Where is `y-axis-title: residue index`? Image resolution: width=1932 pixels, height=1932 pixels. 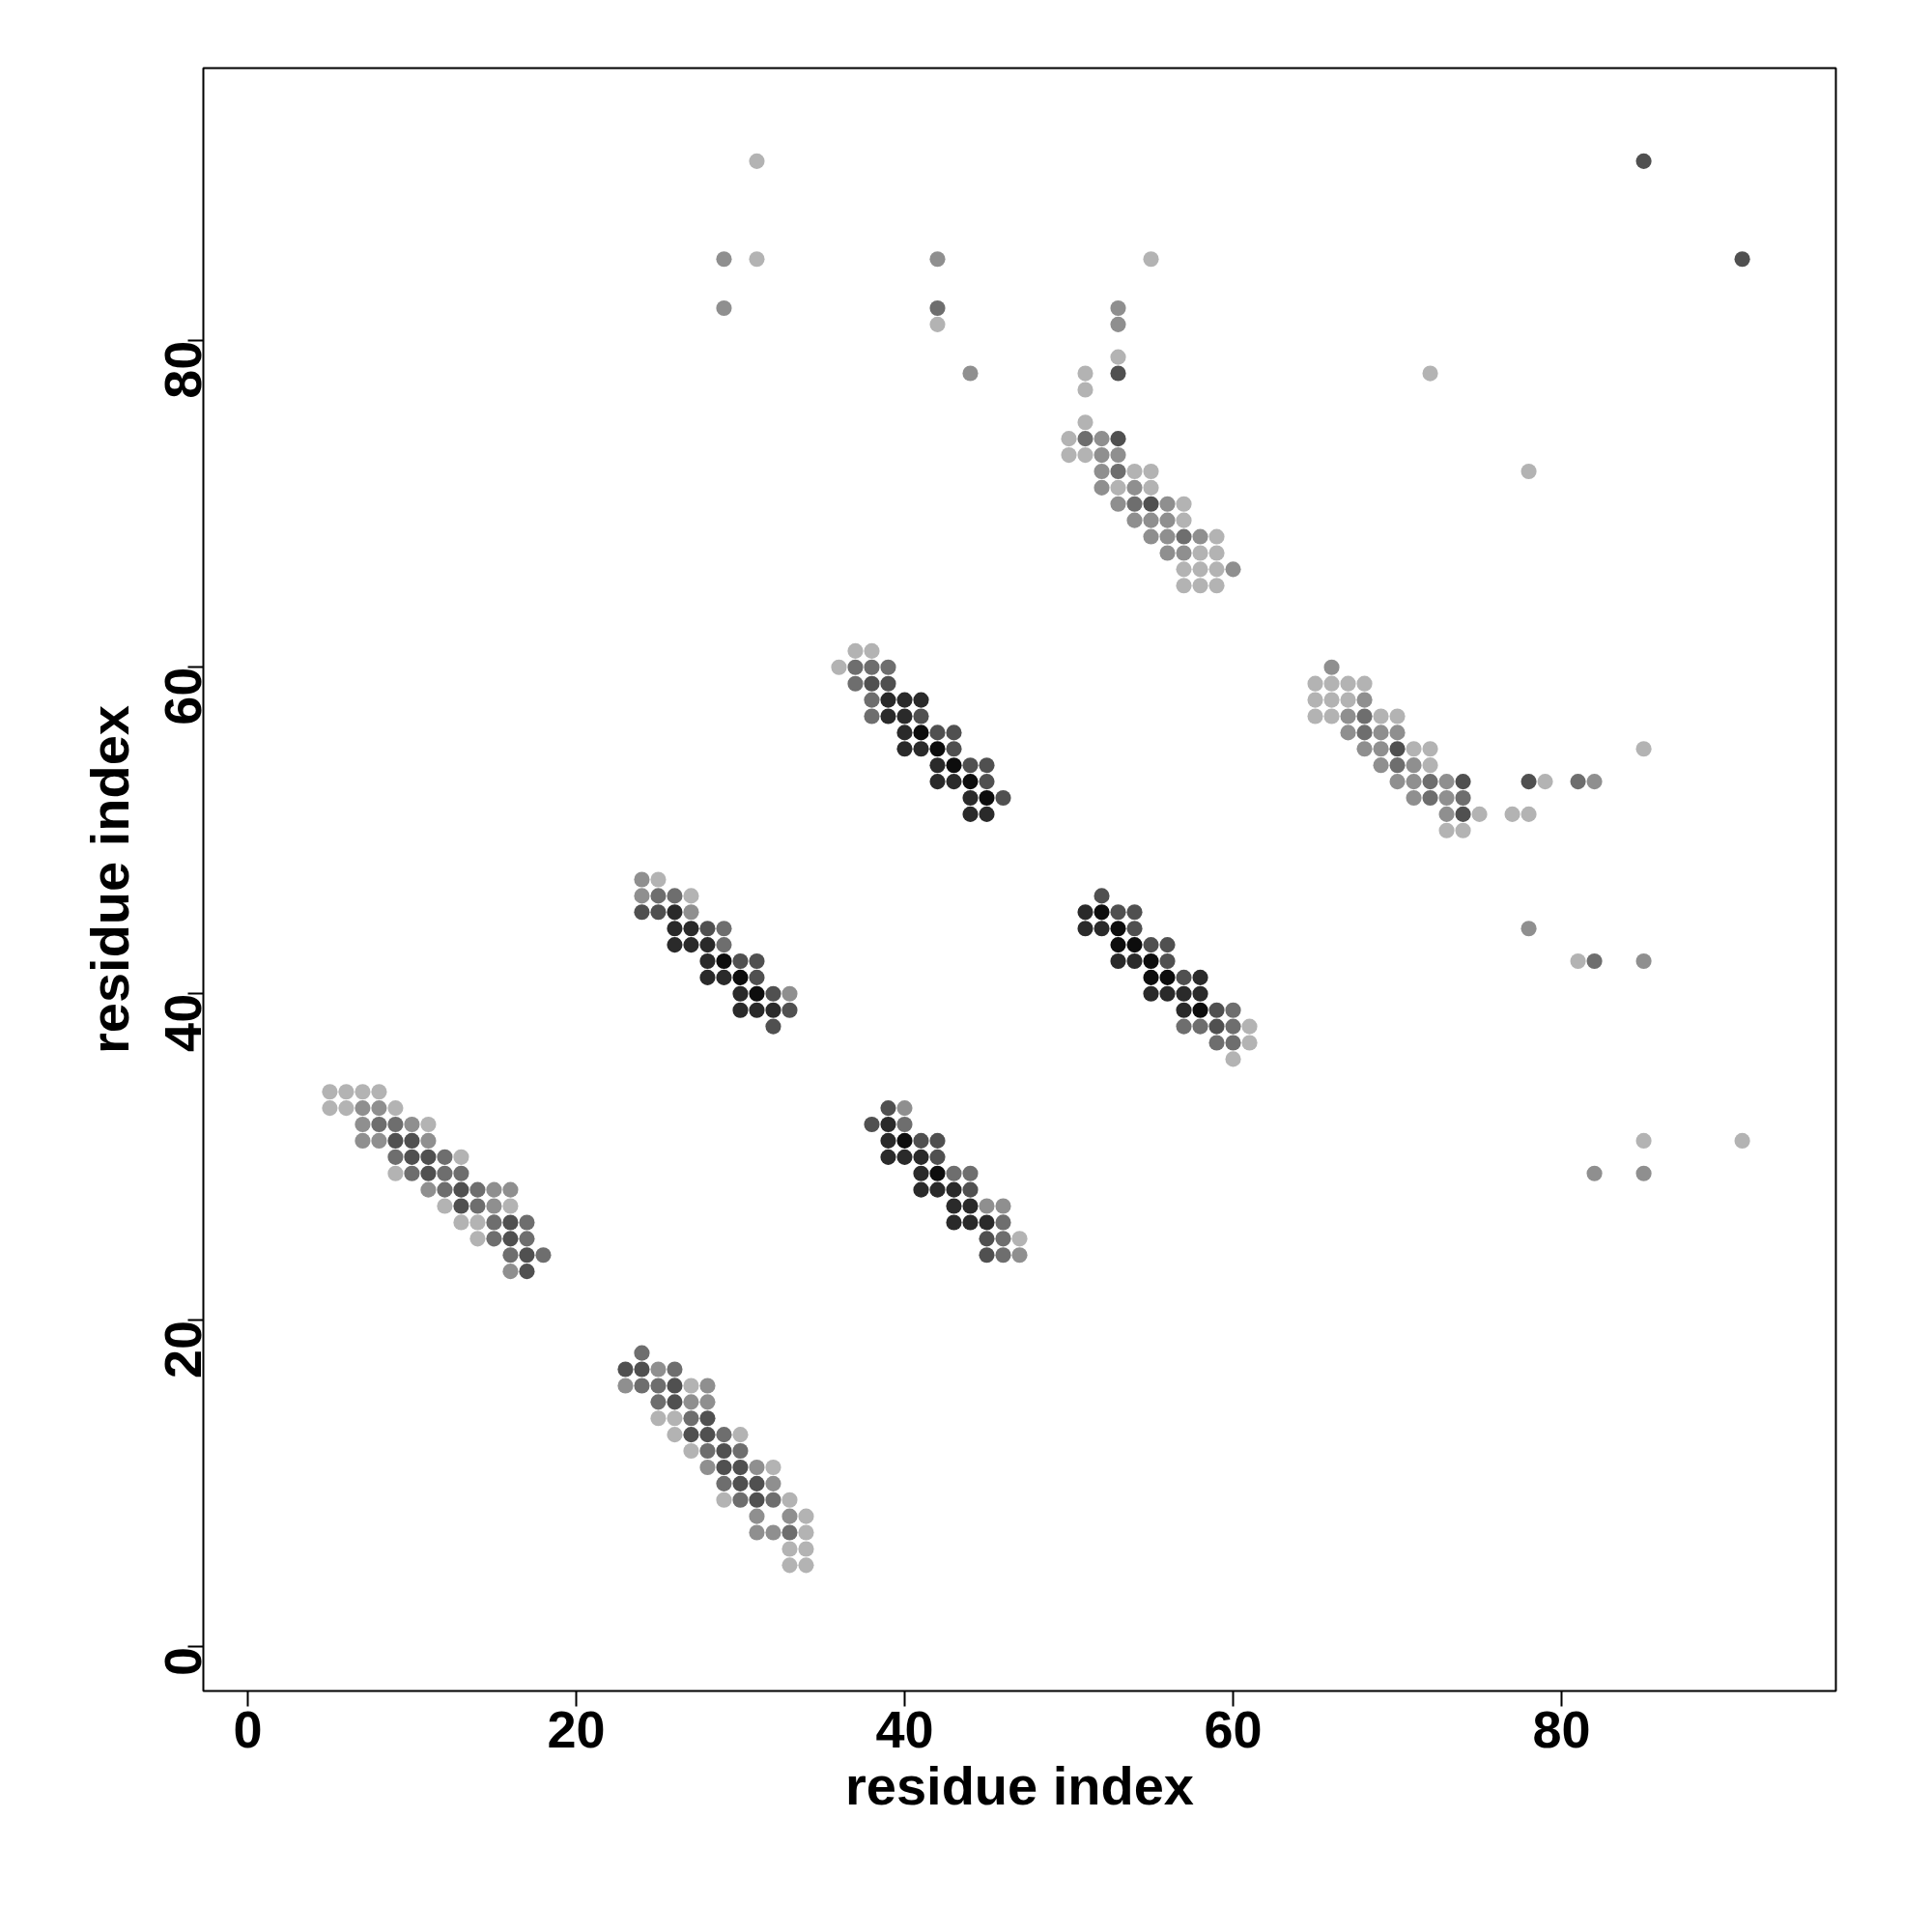 y-axis-title: residue index is located at coordinates (109, 879).